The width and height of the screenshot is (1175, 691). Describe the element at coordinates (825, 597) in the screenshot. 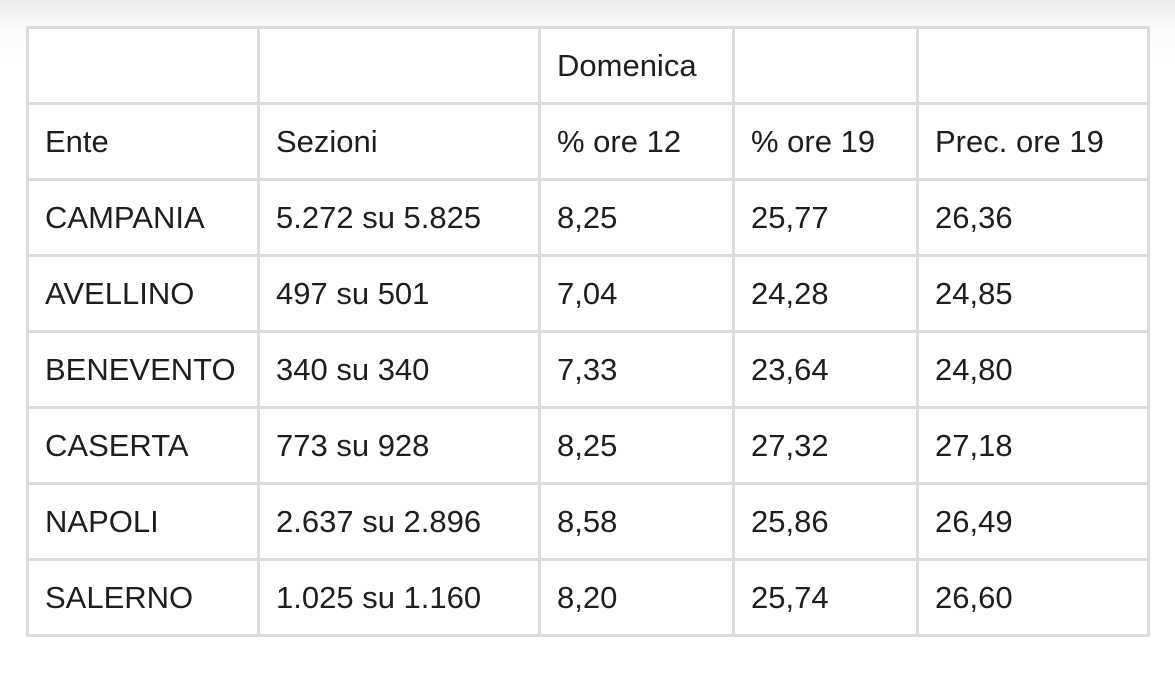

I see `data-cell: 25,74` at that location.